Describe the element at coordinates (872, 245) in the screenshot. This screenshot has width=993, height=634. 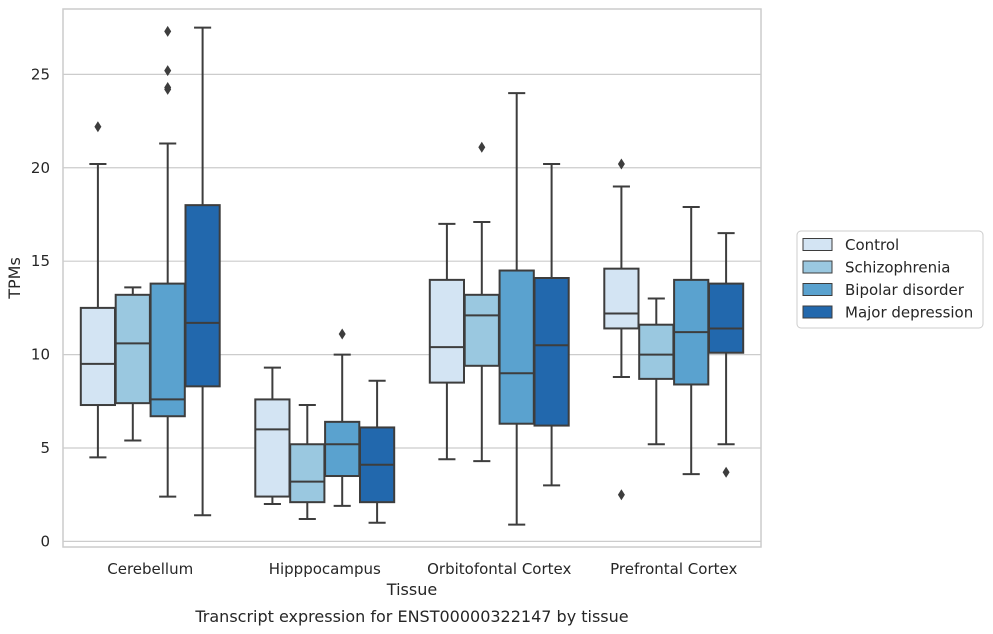
I see `legend-label: Control` at that location.